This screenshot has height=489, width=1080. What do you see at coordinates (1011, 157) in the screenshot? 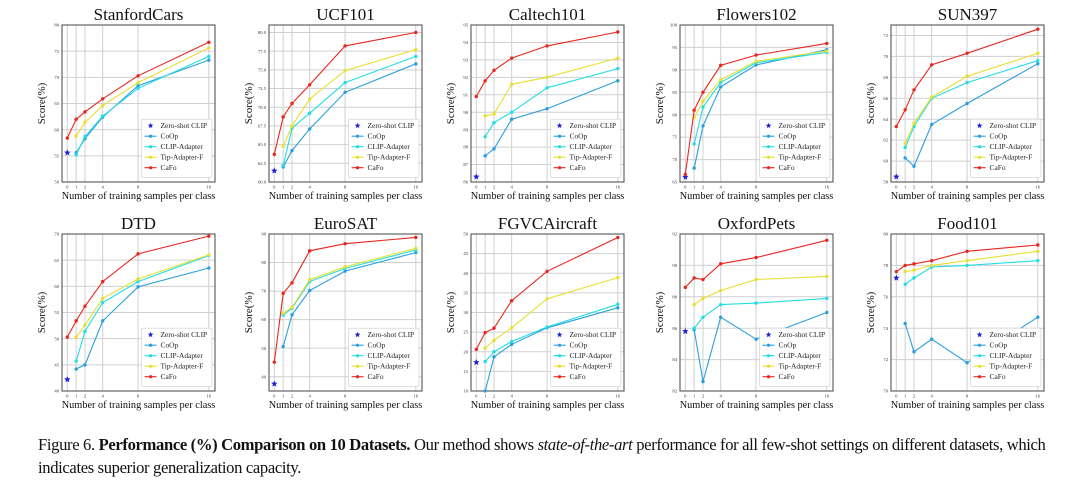
I see `legend-label: Tip-Adapter-F` at bounding box center [1011, 157].